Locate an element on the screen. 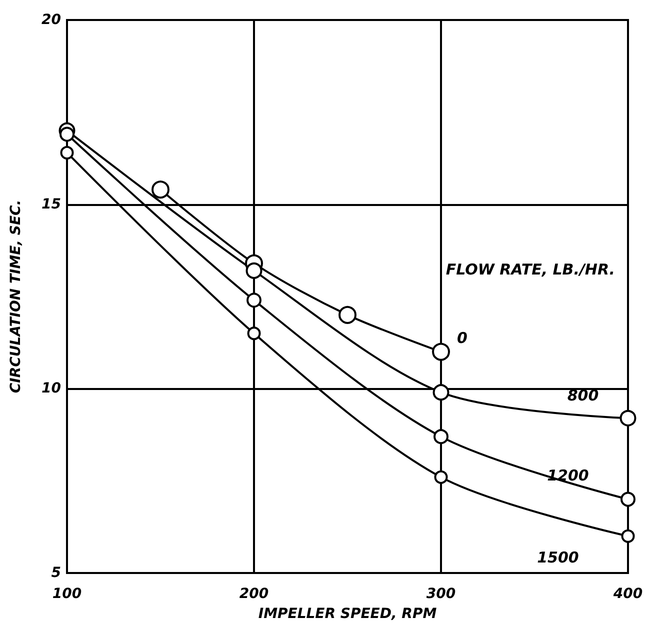  y-axis-title: CIRCULATION TIME, SEC. is located at coordinates (16, 297).